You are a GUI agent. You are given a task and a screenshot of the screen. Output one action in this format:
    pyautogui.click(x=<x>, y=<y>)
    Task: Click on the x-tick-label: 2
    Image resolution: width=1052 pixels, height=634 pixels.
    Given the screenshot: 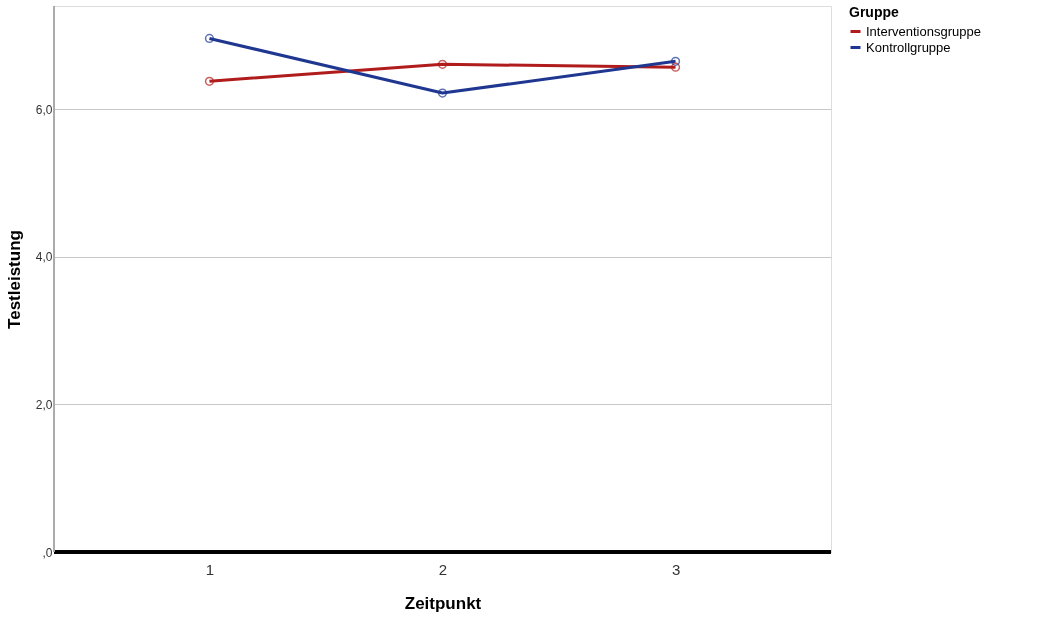 What is the action you would take?
    pyautogui.click(x=443, y=569)
    